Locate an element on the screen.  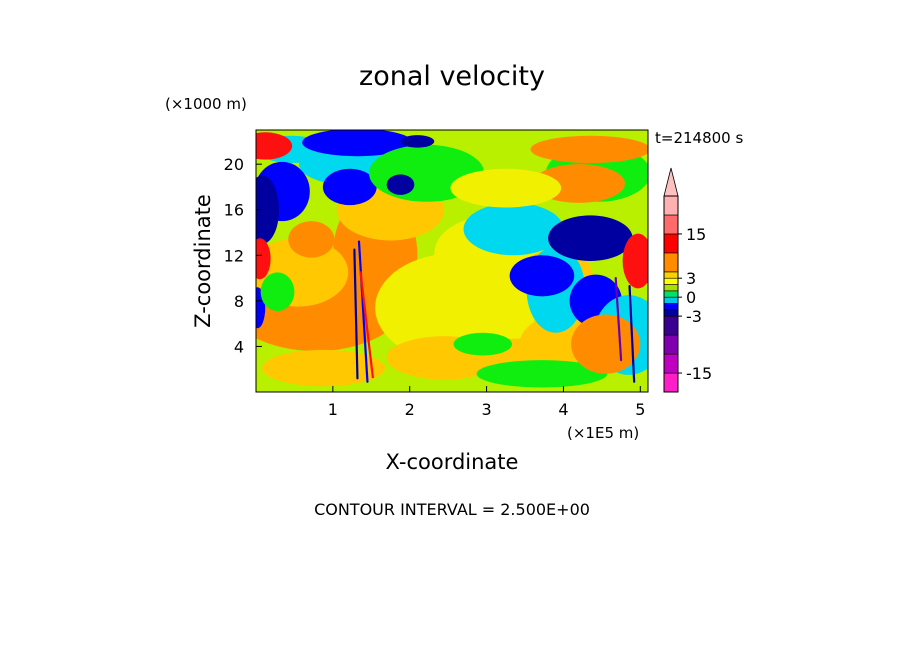
colorbar: 15 30-3 -15 is located at coordinates (687, 280).